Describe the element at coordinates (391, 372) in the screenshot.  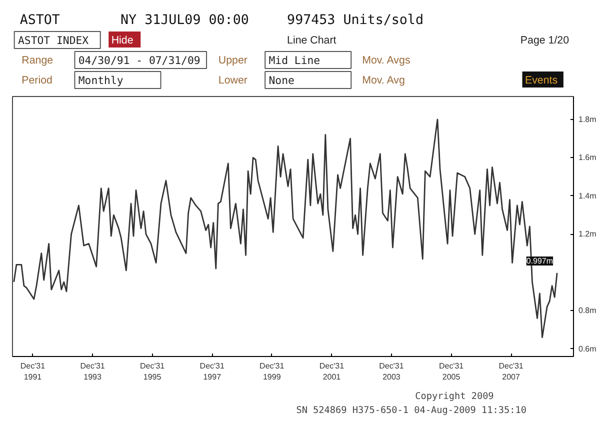
I see `x-tick-label: Dec'31 2003` at that location.